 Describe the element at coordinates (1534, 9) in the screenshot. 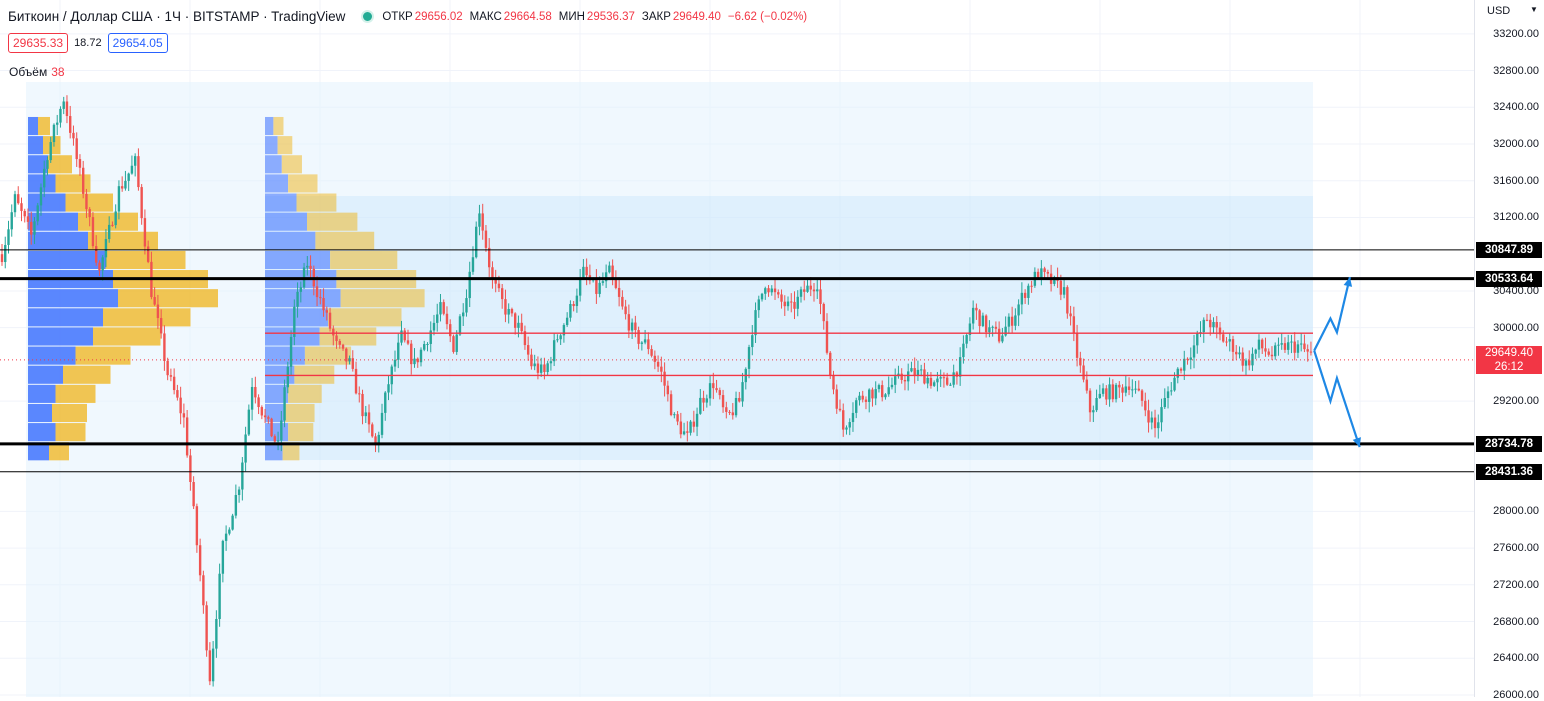

I see `chevron-down-icon: ▼` at that location.